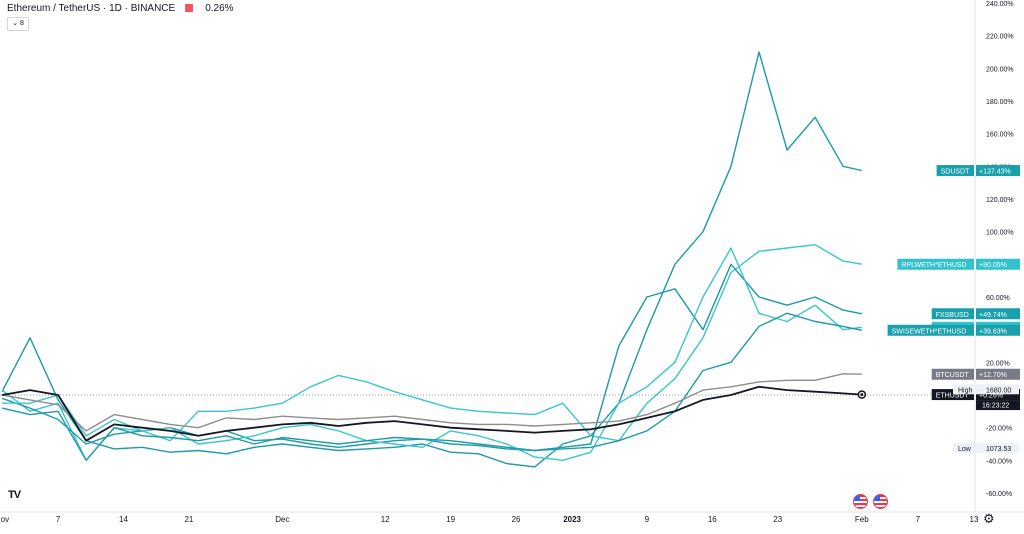 This screenshot has width=1024, height=534. Describe the element at coordinates (123, 519) in the screenshot. I see `x-tick-label: 14` at that location.